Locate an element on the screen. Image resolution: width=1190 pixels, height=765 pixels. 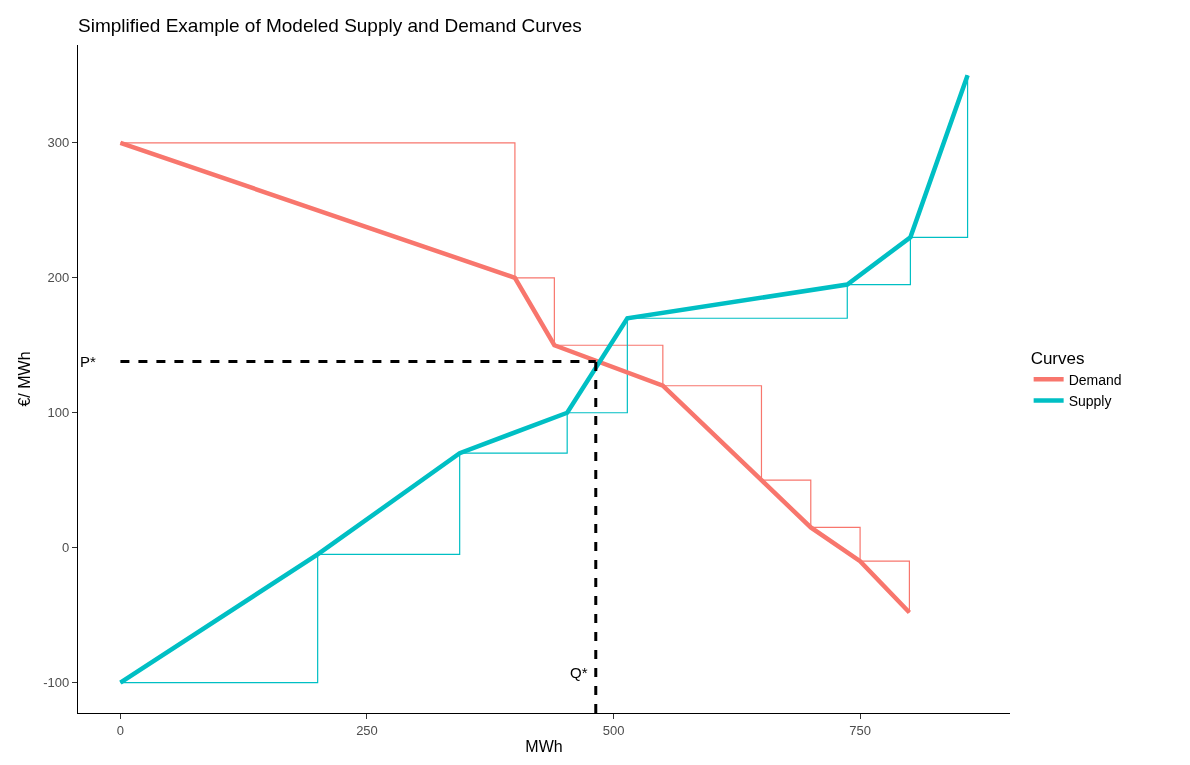
x-tick-label: 500 is located at coordinates (613, 730).